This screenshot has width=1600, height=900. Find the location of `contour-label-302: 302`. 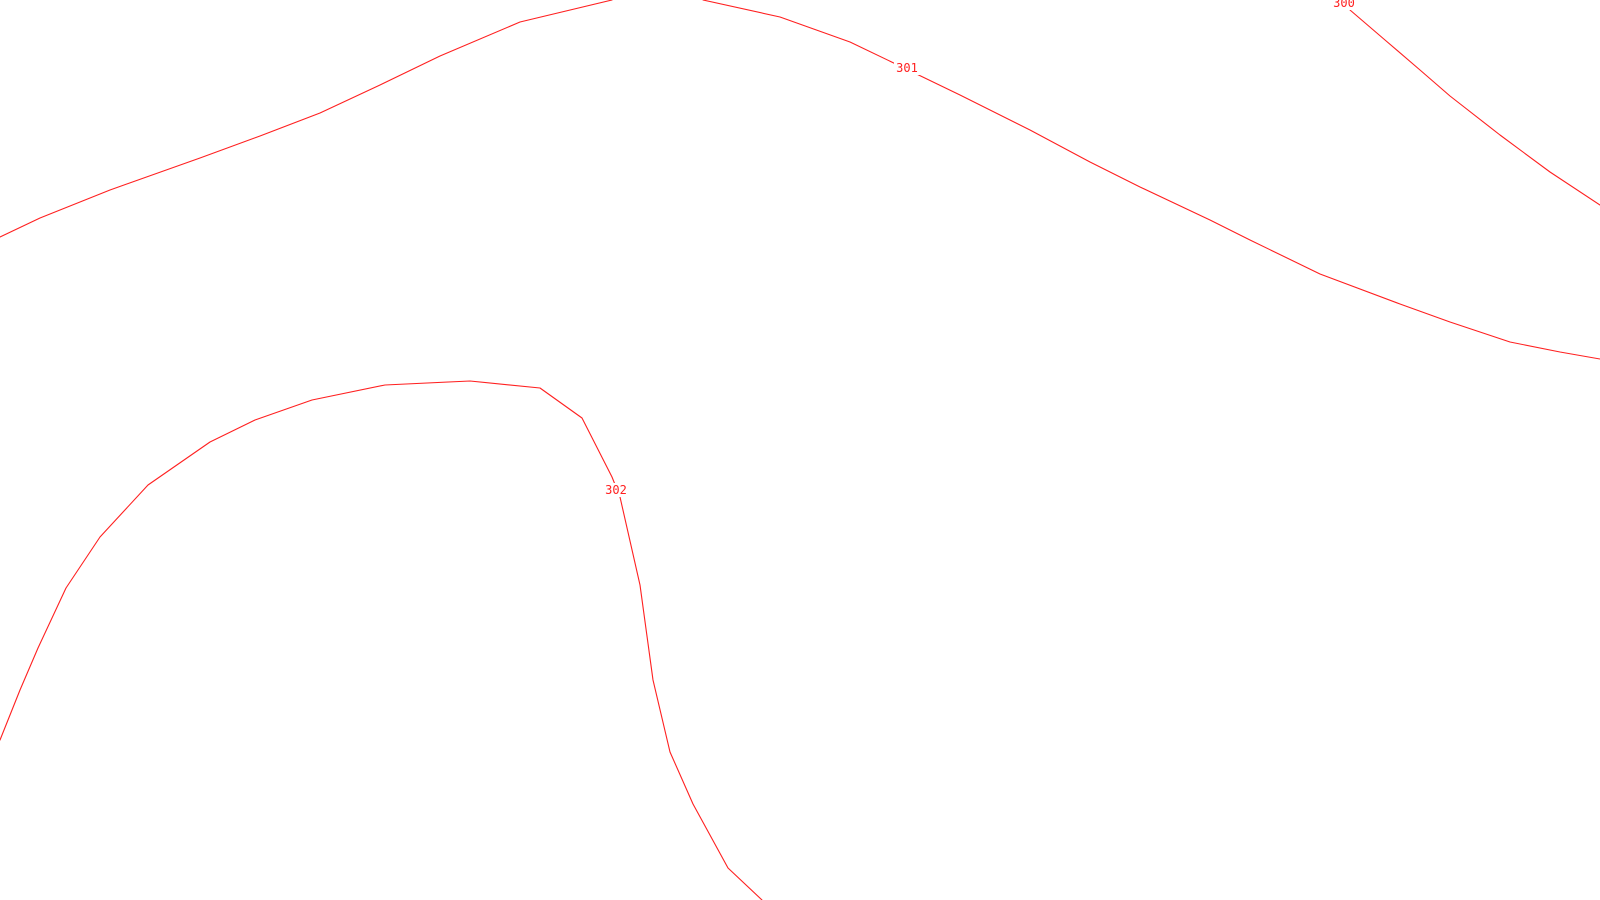

contour-label-302: 302 is located at coordinates (616, 490).